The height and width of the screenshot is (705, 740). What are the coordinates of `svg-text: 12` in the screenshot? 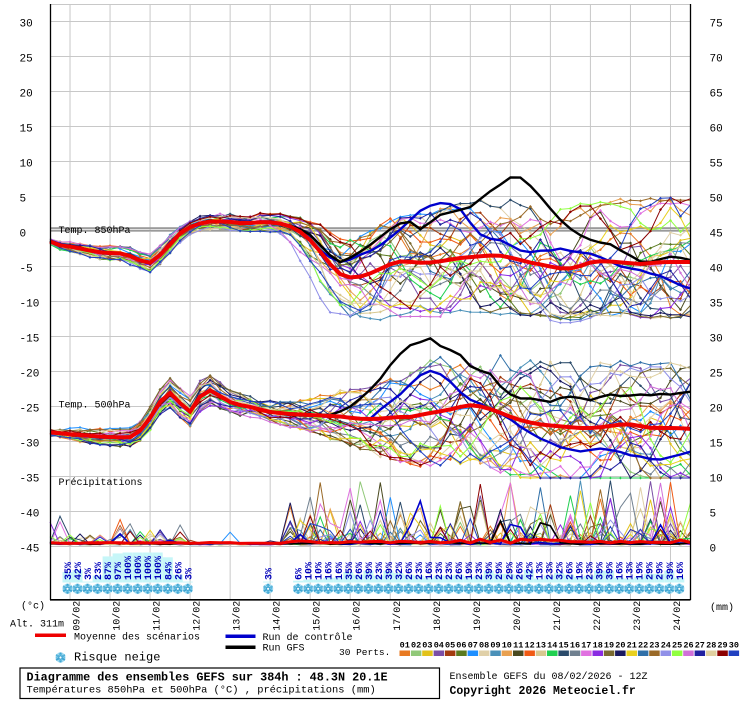 It's located at (529, 646).